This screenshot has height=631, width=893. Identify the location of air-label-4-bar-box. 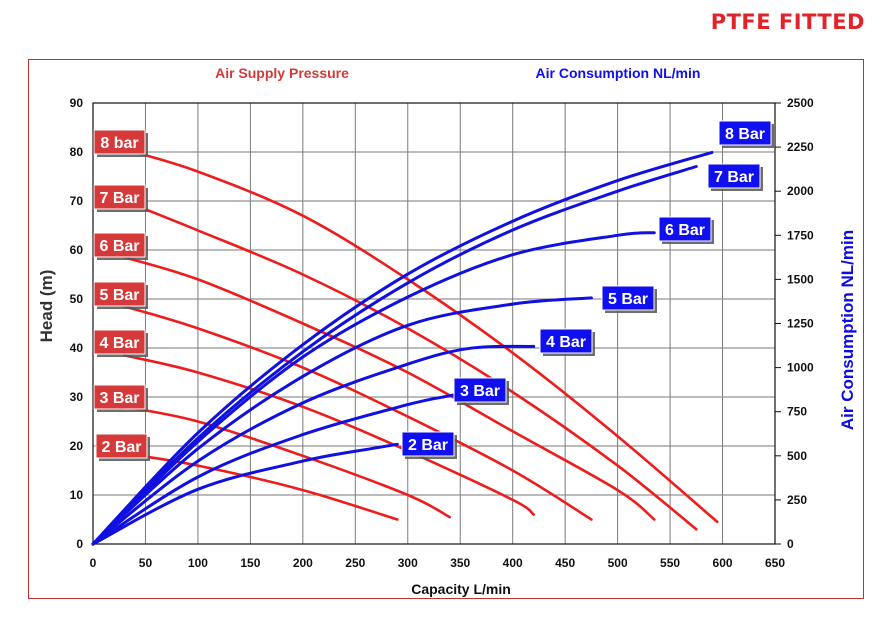
(566, 341).